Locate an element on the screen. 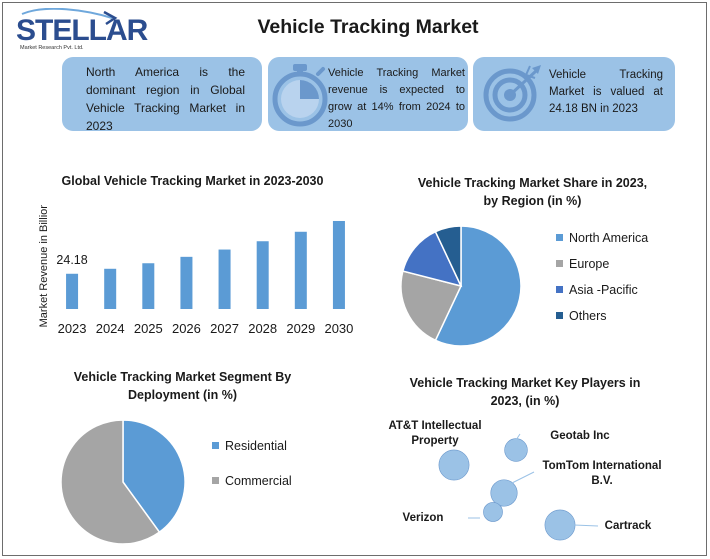 The width and height of the screenshot is (710, 559). page-title: Vehicle Tracking Market is located at coordinates (368, 27).